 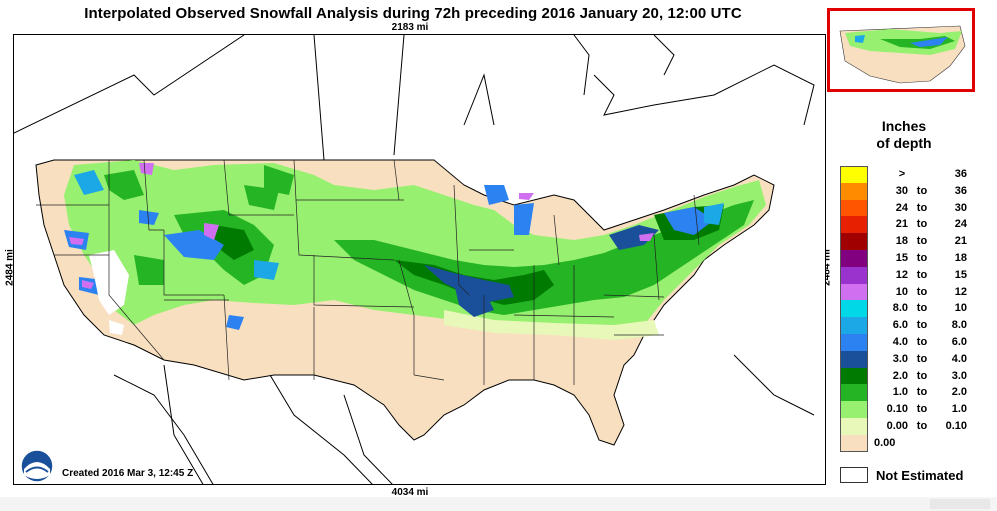 I want to click on inset-map-canvas, so click(x=902, y=54).